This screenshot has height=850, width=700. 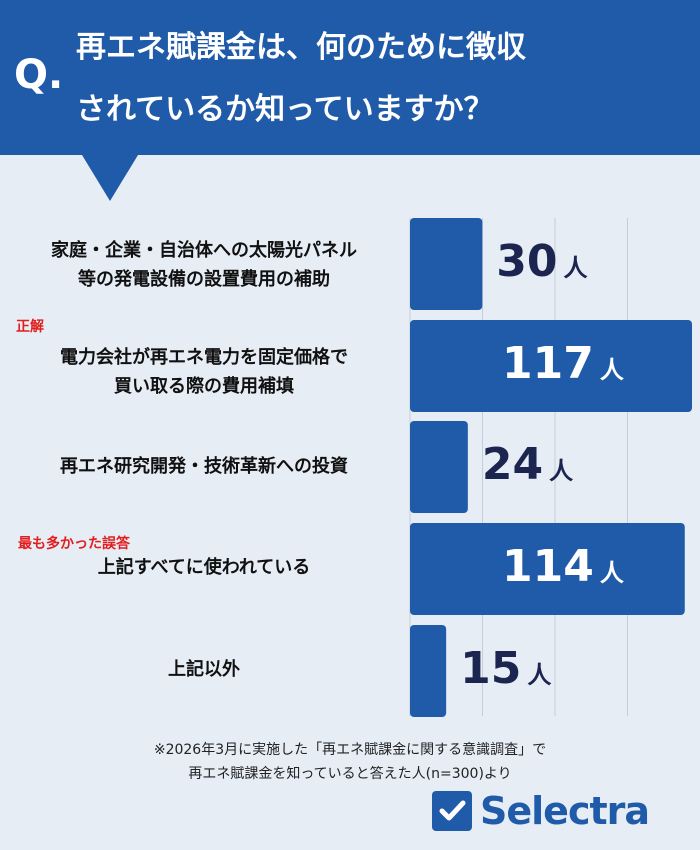 I want to click on category-label-line: 上記すべてに使われている, so click(x=204, y=567).